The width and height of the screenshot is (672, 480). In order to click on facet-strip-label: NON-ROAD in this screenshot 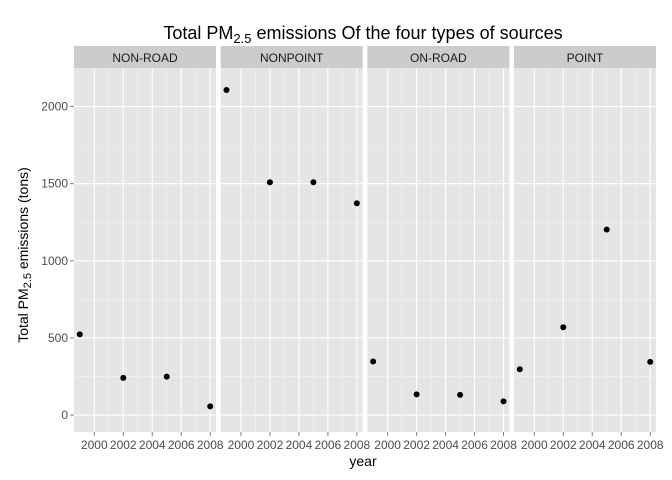, I will do `click(145, 58)`.